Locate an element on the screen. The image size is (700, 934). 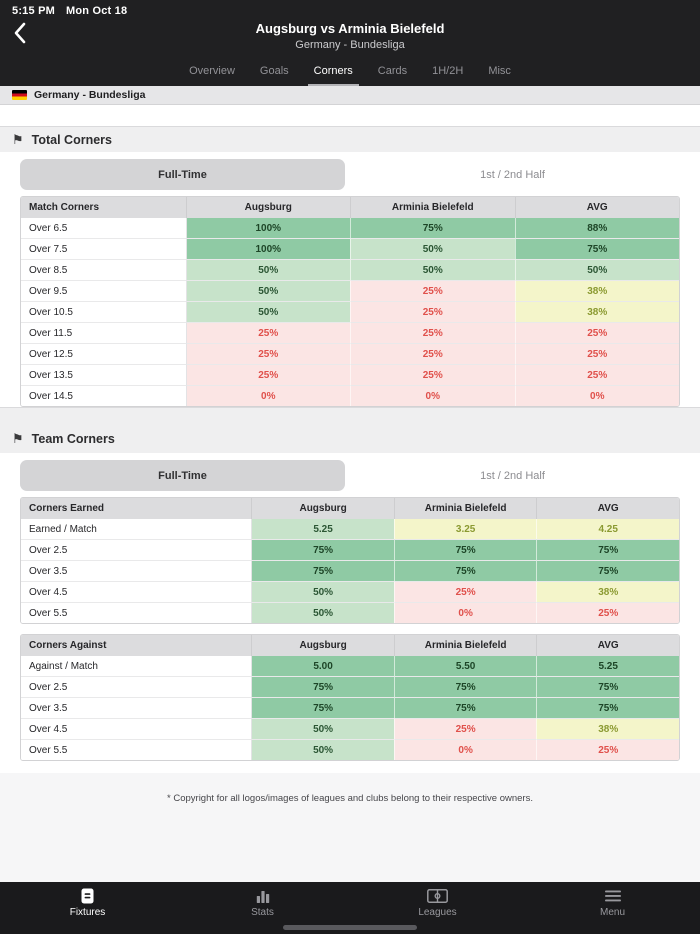
bottom-nav: Fixtures Stats Leagues Menu is located at coordinates (350, 908).